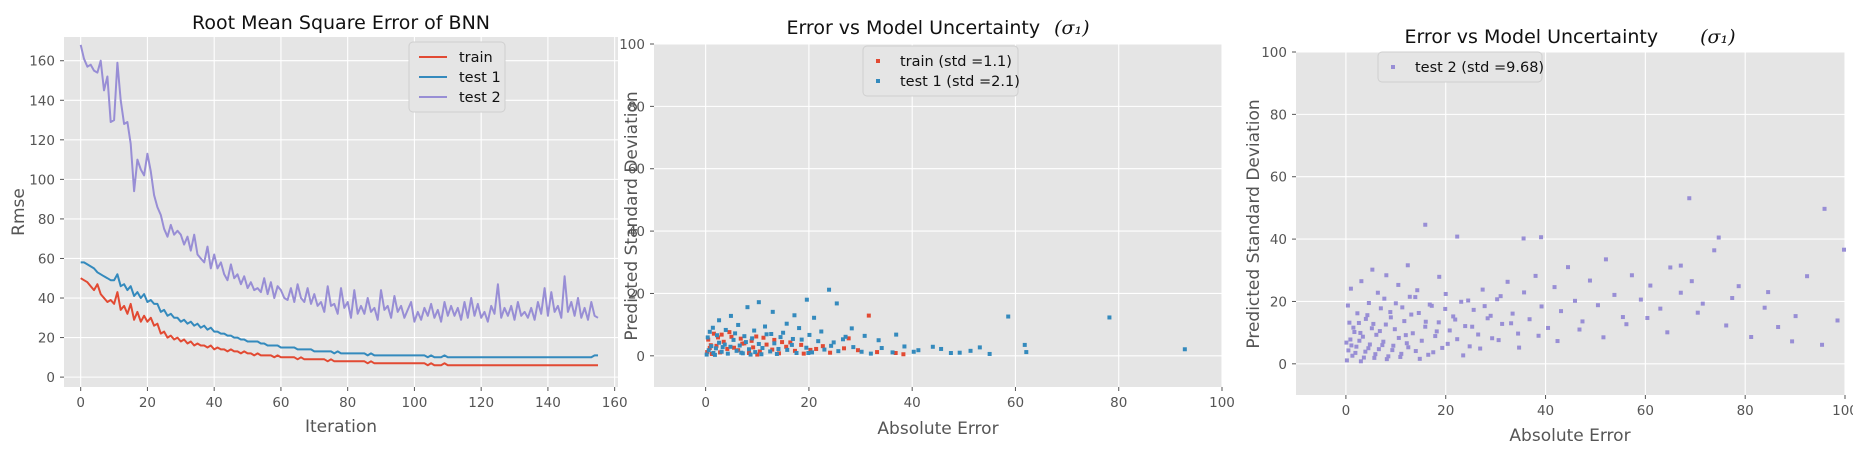 This screenshot has width=1853, height=455. Describe the element at coordinates (705, 403) in the screenshot. I see `x-tick-label: 0` at that location.